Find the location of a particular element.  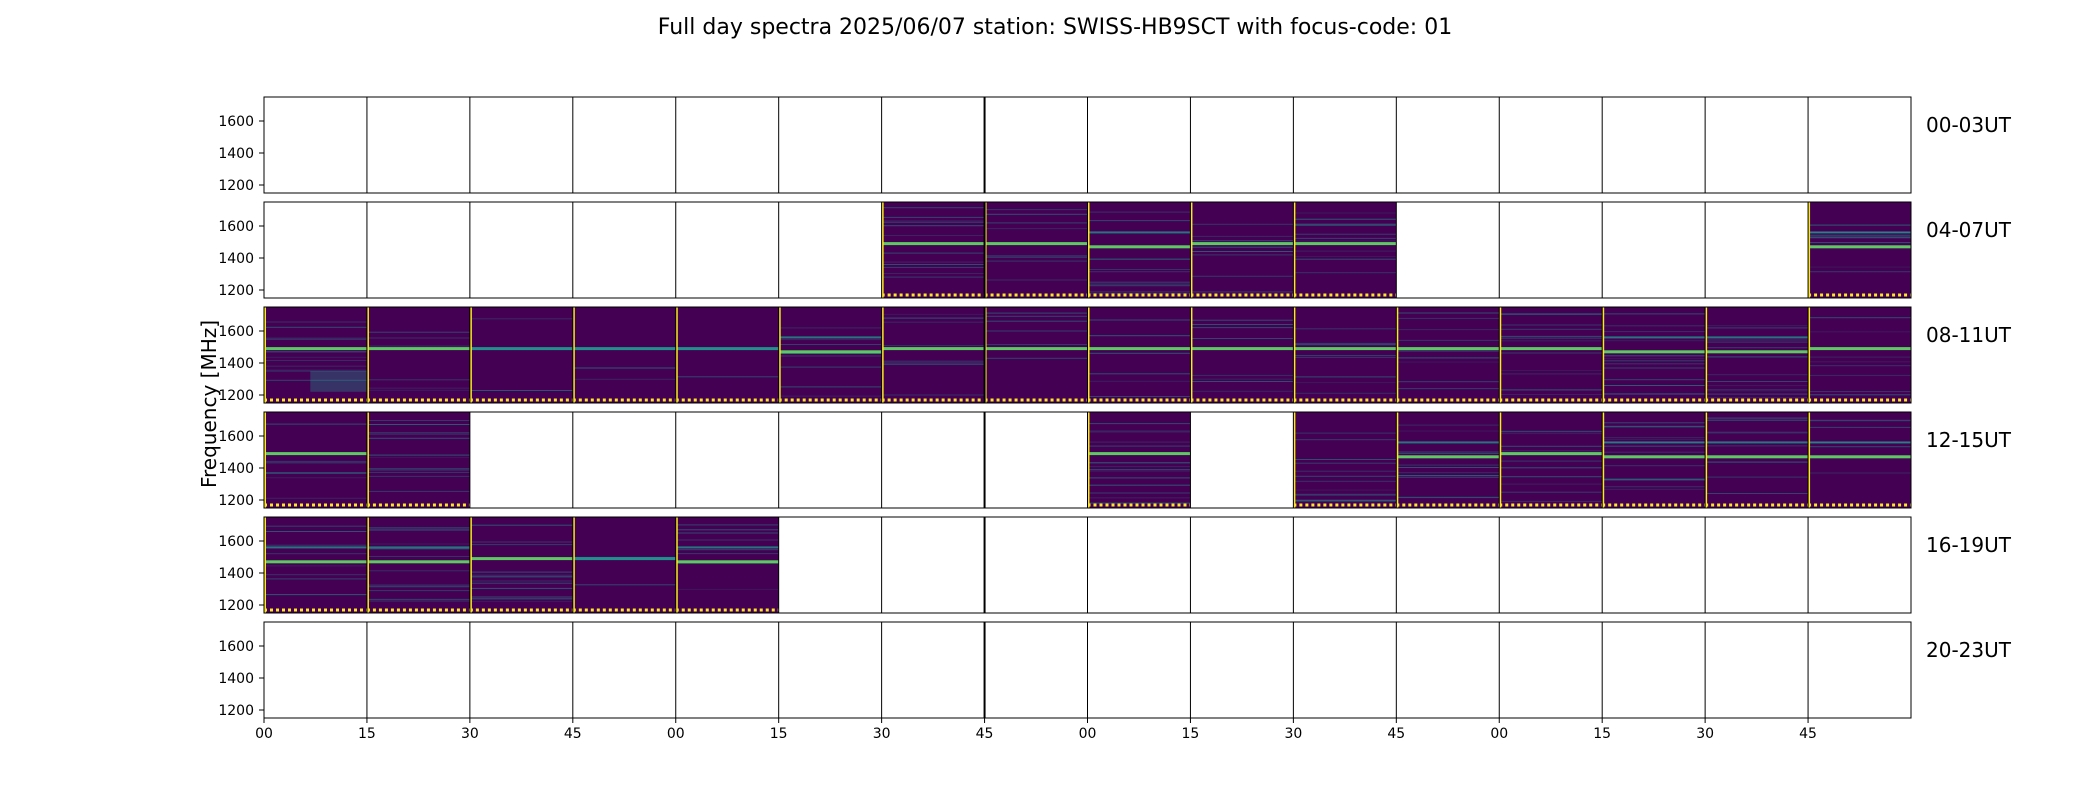

panel-12-15UT: 1200 1400 1600 12-15UT is located at coordinates (1115, 460).